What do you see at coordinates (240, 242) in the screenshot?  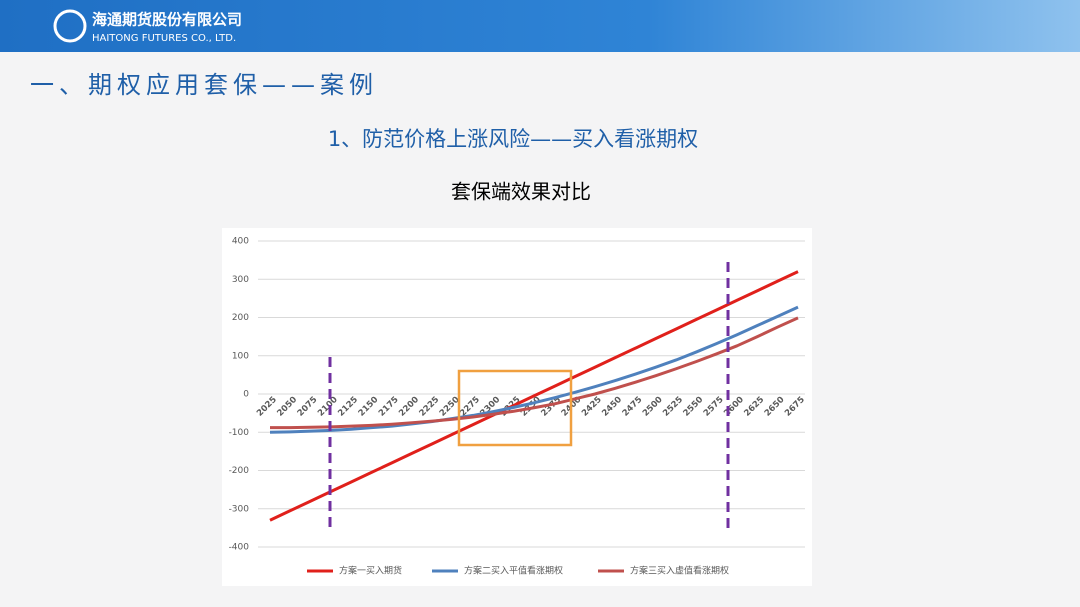 I see `y-tick-label: 400` at bounding box center [240, 242].